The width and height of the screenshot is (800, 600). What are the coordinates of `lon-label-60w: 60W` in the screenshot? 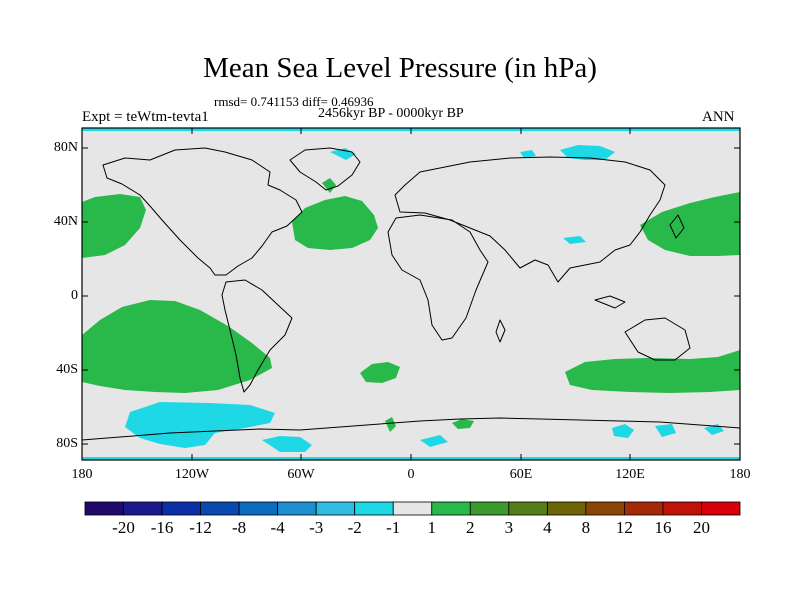 It's located at (301, 474).